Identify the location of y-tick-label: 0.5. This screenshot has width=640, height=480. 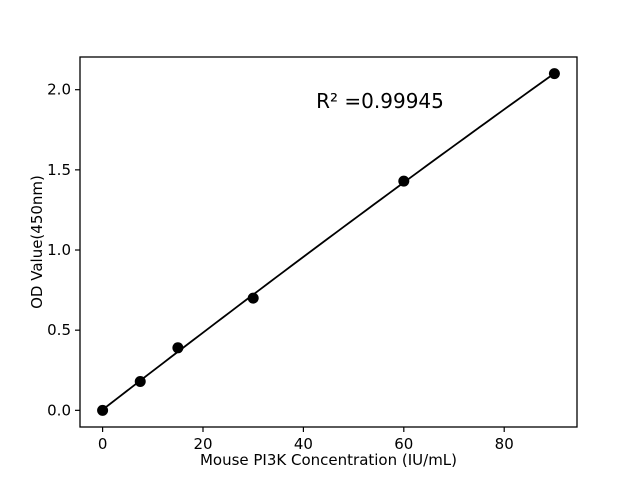
(59, 330).